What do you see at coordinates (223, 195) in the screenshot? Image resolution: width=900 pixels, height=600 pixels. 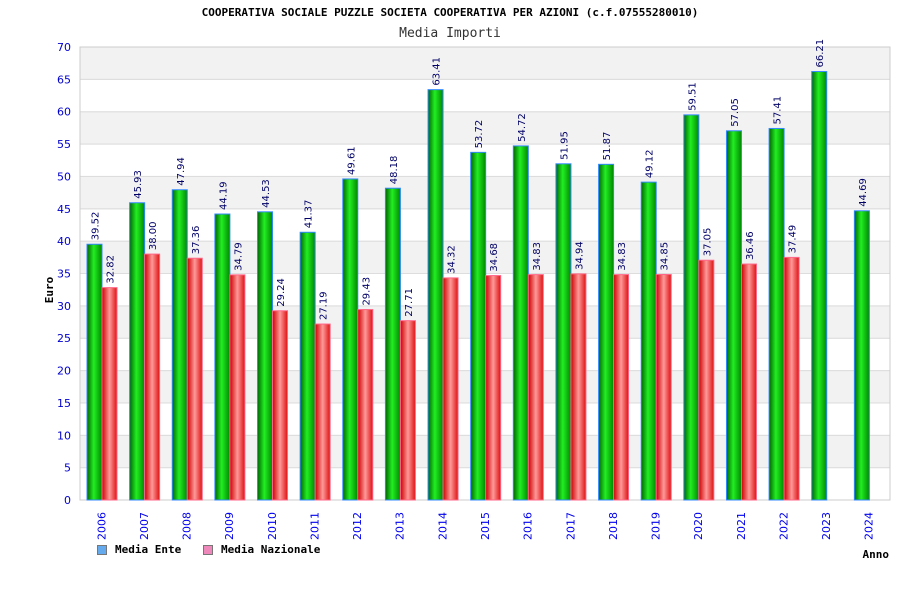 I see `data-label: 44.19` at bounding box center [223, 195].